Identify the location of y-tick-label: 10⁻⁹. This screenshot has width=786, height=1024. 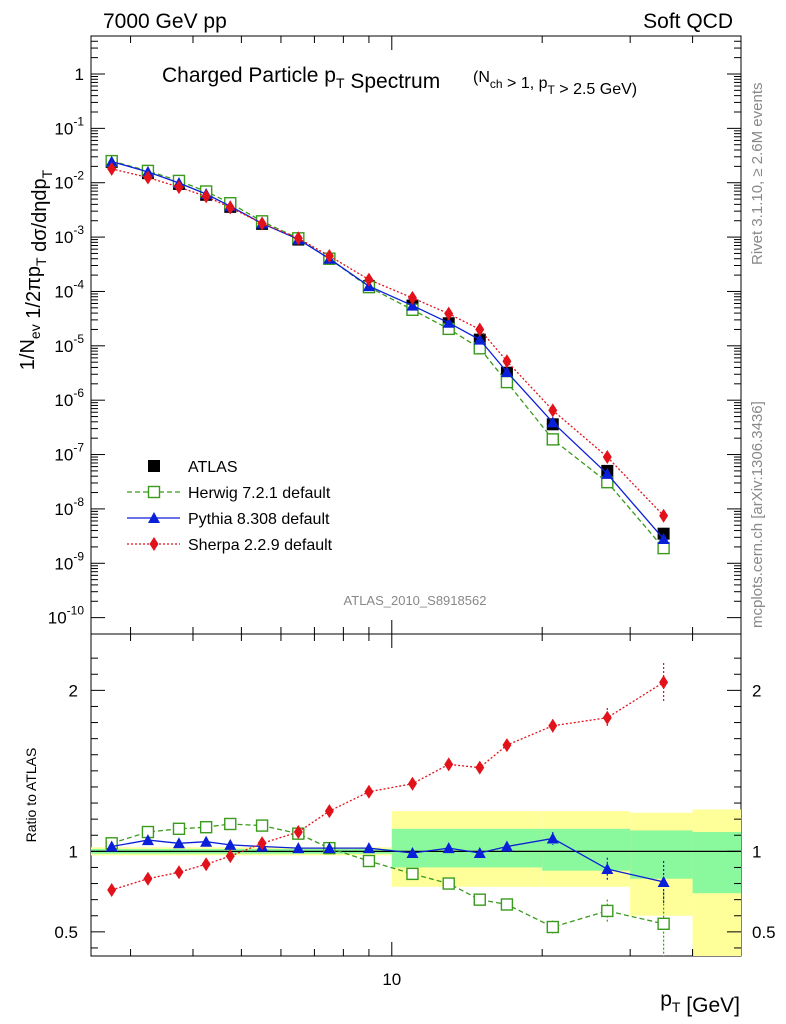
(69, 561).